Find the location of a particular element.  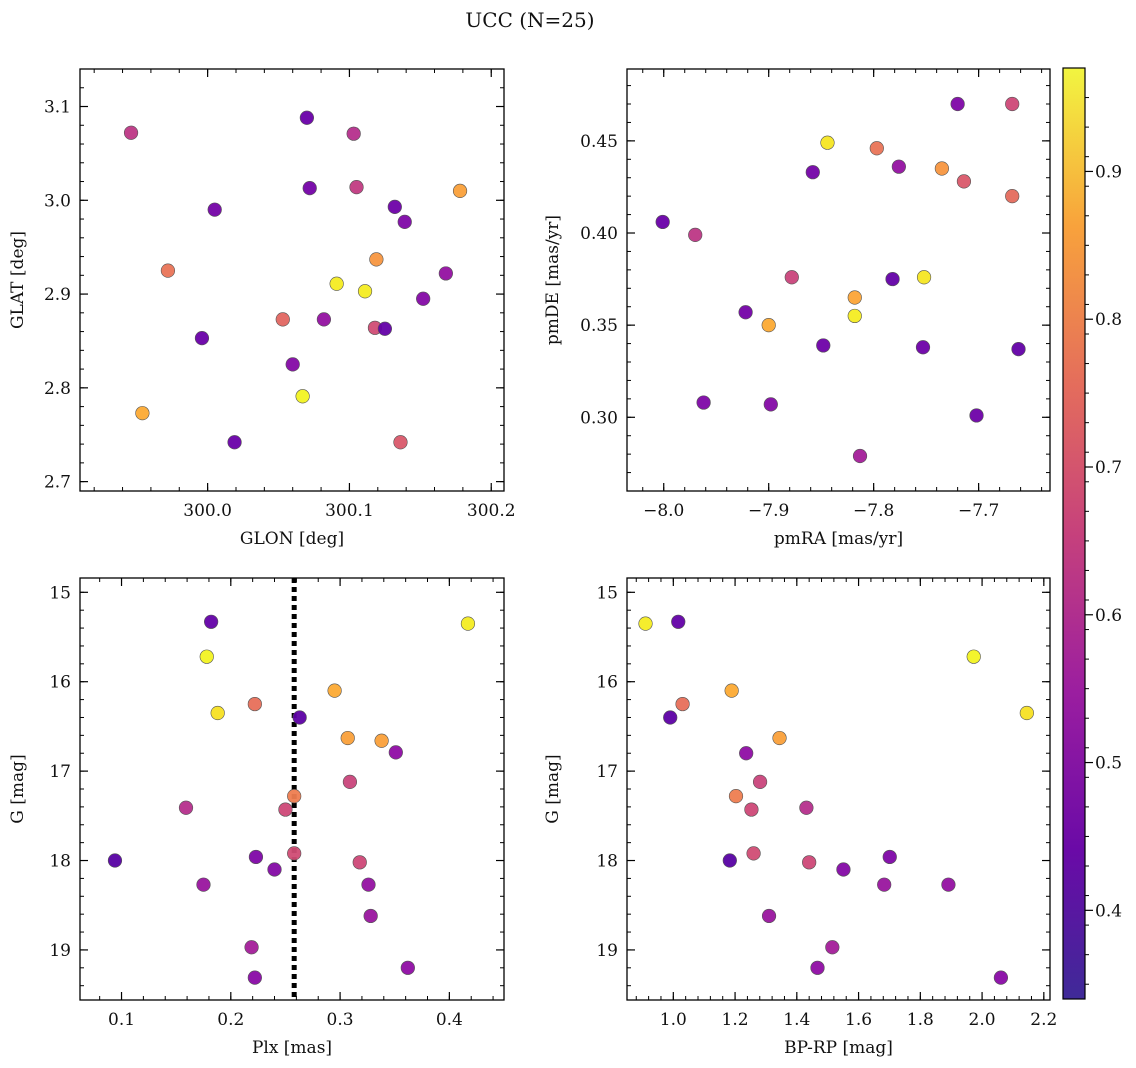

x-tick-label: 0.4 is located at coordinates (449, 1020).